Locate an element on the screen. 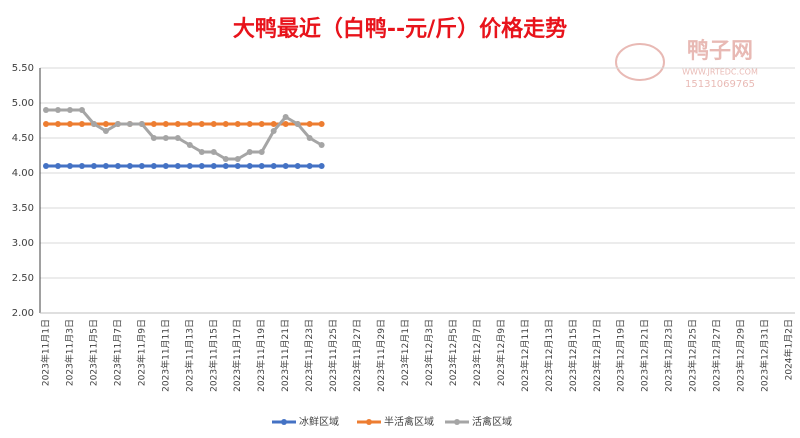  watermark-name: 鸭子网 is located at coordinates (720, 51).